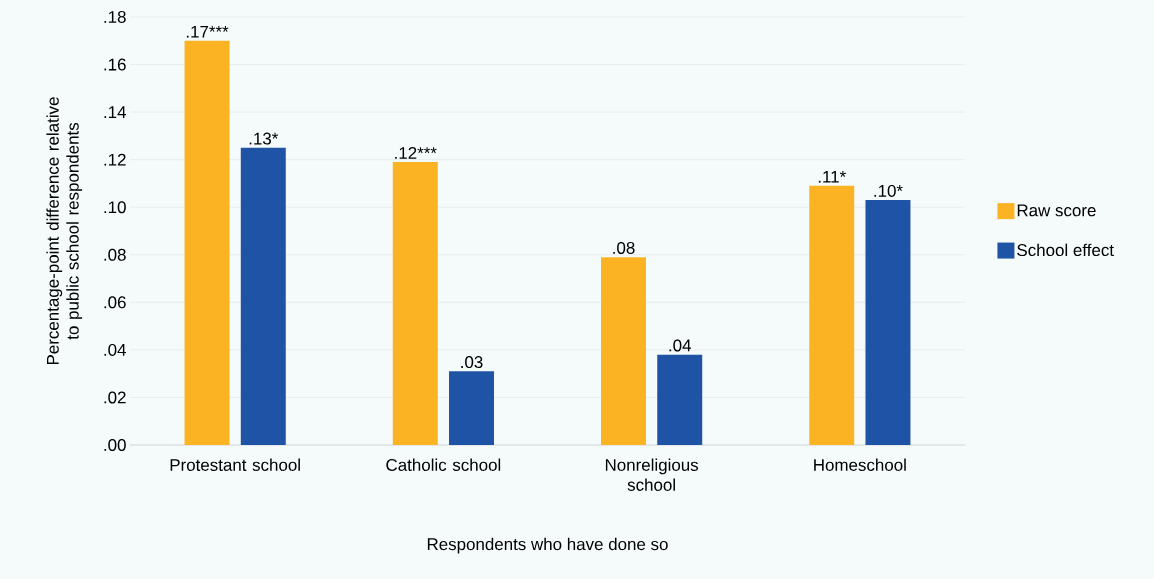 The width and height of the screenshot is (1154, 579). Describe the element at coordinates (115, 64) in the screenshot. I see `y-tick-label: .16` at that location.